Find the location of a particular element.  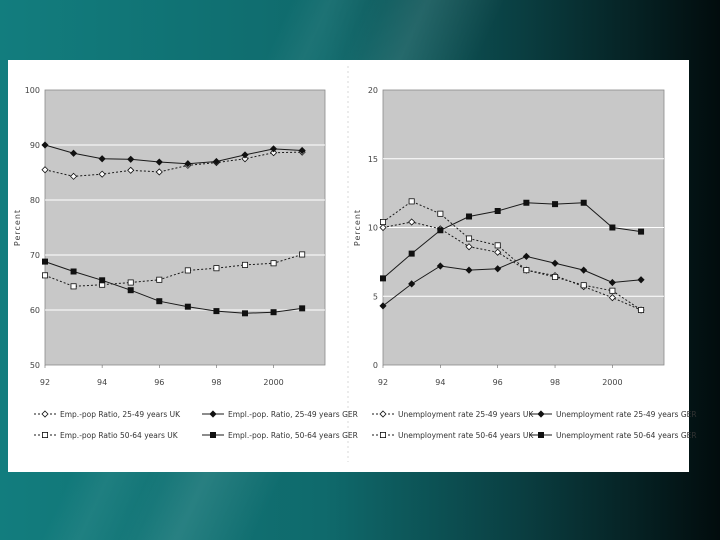

legend-label: Emp.-pop Ratio 50-64 years UK is located at coordinates (119, 435).